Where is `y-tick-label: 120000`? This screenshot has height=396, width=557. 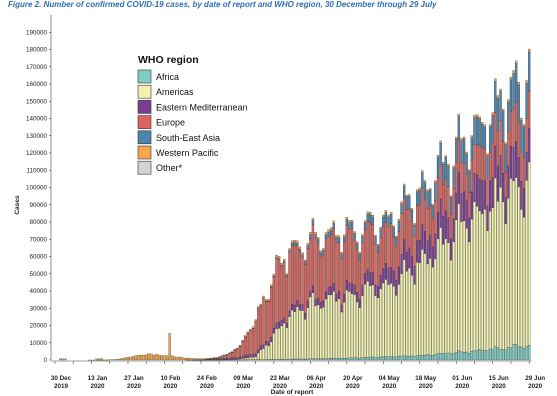
y-tick-label: 120000 is located at coordinates (37, 153).